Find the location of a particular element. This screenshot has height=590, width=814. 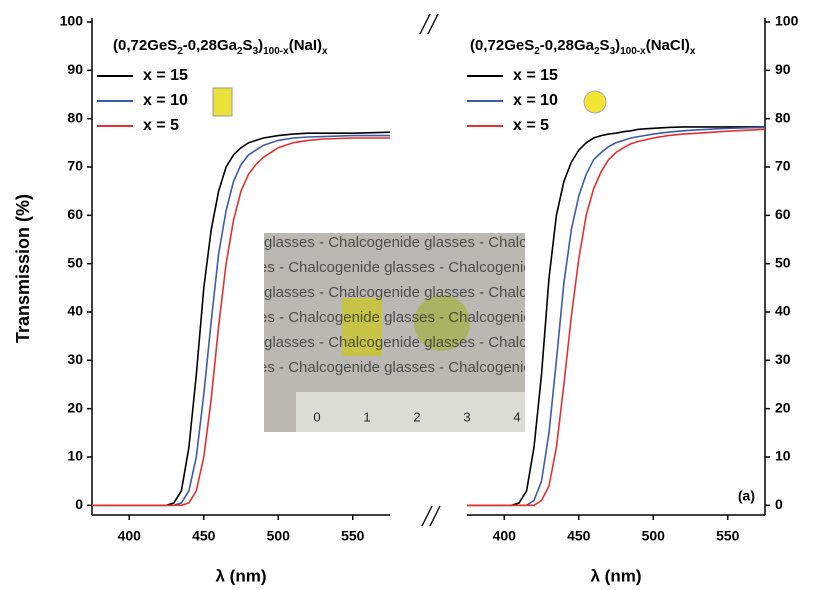

ruler-label: 3 is located at coordinates (466, 416).